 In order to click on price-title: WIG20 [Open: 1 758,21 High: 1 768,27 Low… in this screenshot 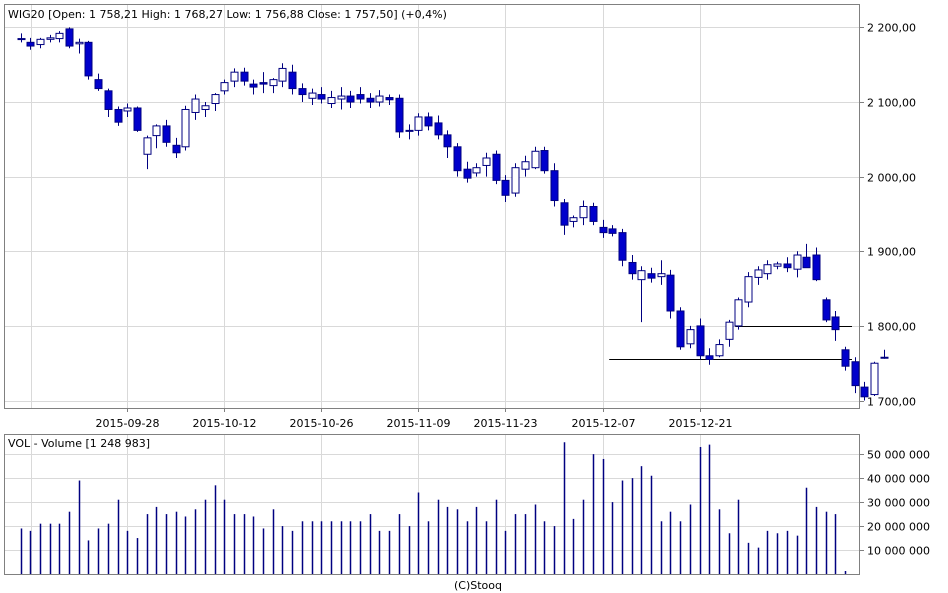, I will do `click(227, 14)`.